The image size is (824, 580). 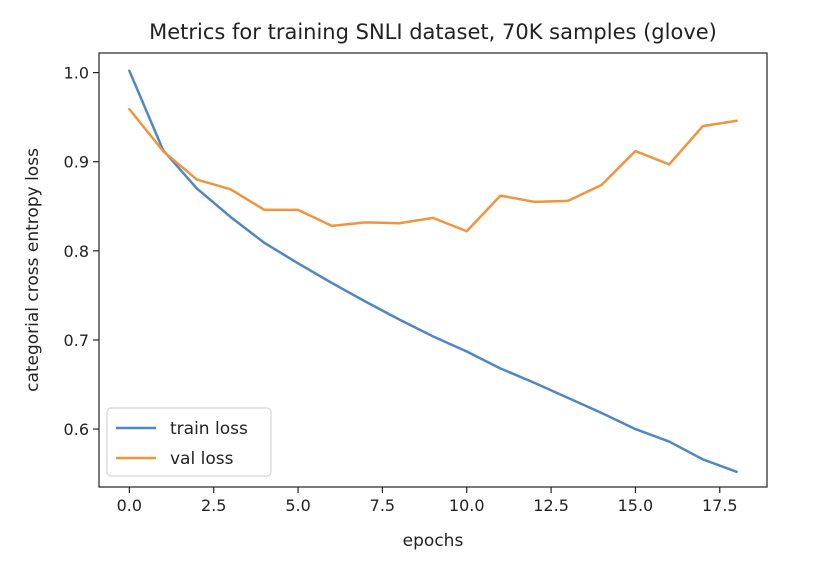 What do you see at coordinates (382, 505) in the screenshot?
I see `x-tick-label: 7.5` at bounding box center [382, 505].